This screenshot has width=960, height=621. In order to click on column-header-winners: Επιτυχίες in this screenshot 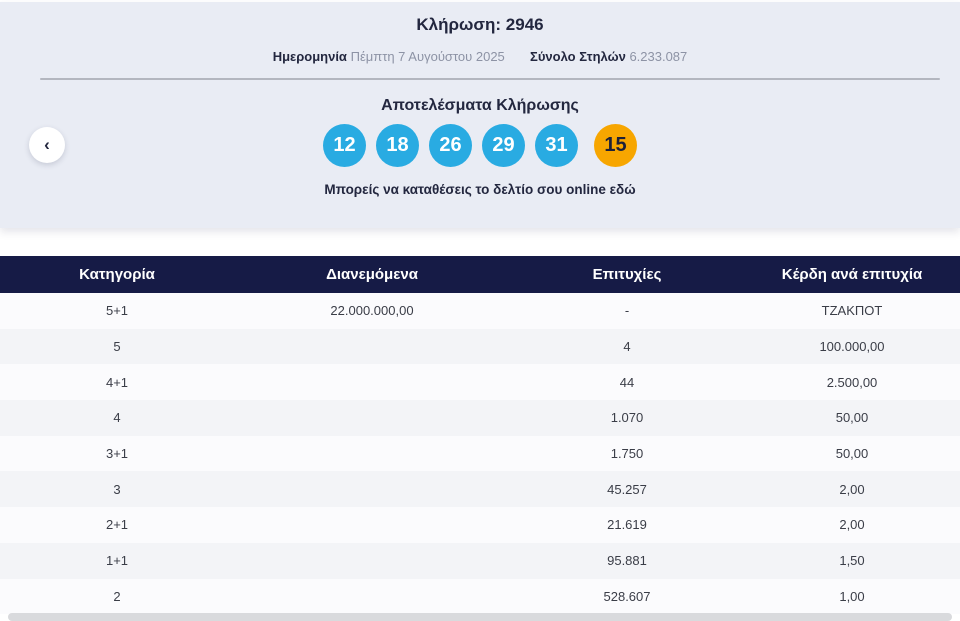, I will do `click(627, 274)`.